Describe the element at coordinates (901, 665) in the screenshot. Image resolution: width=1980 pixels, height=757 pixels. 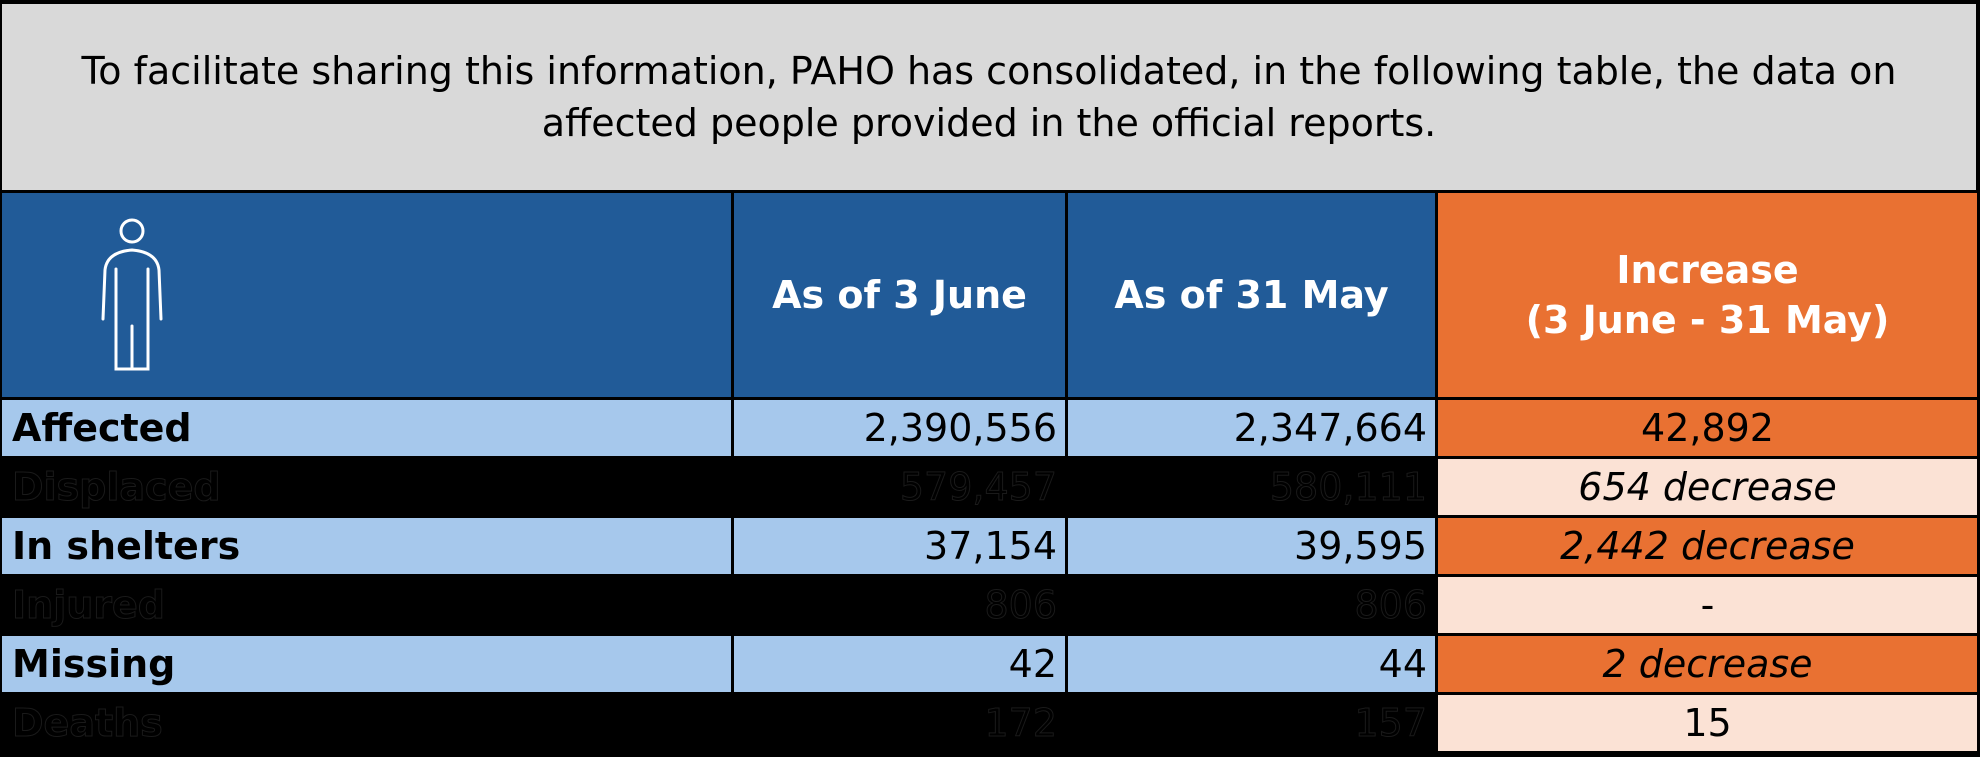
I see `missing-3-june: 42` at that location.